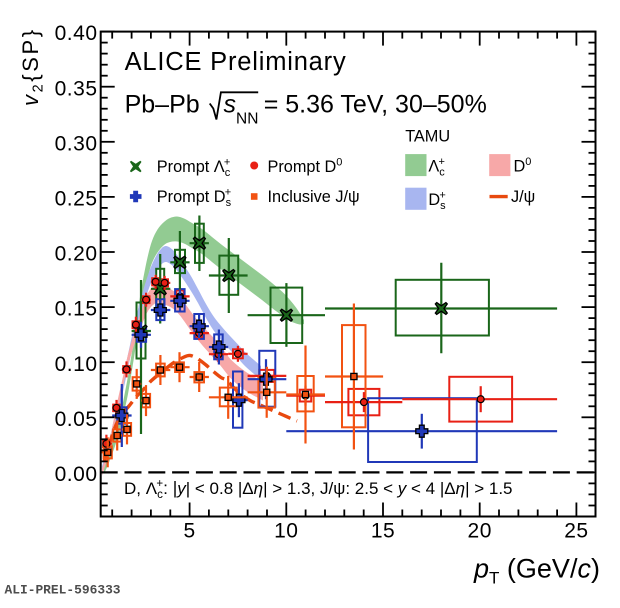  What do you see at coordinates (427, 136) in the screenshot?
I see `svg-text: TAMU` at bounding box center [427, 136].